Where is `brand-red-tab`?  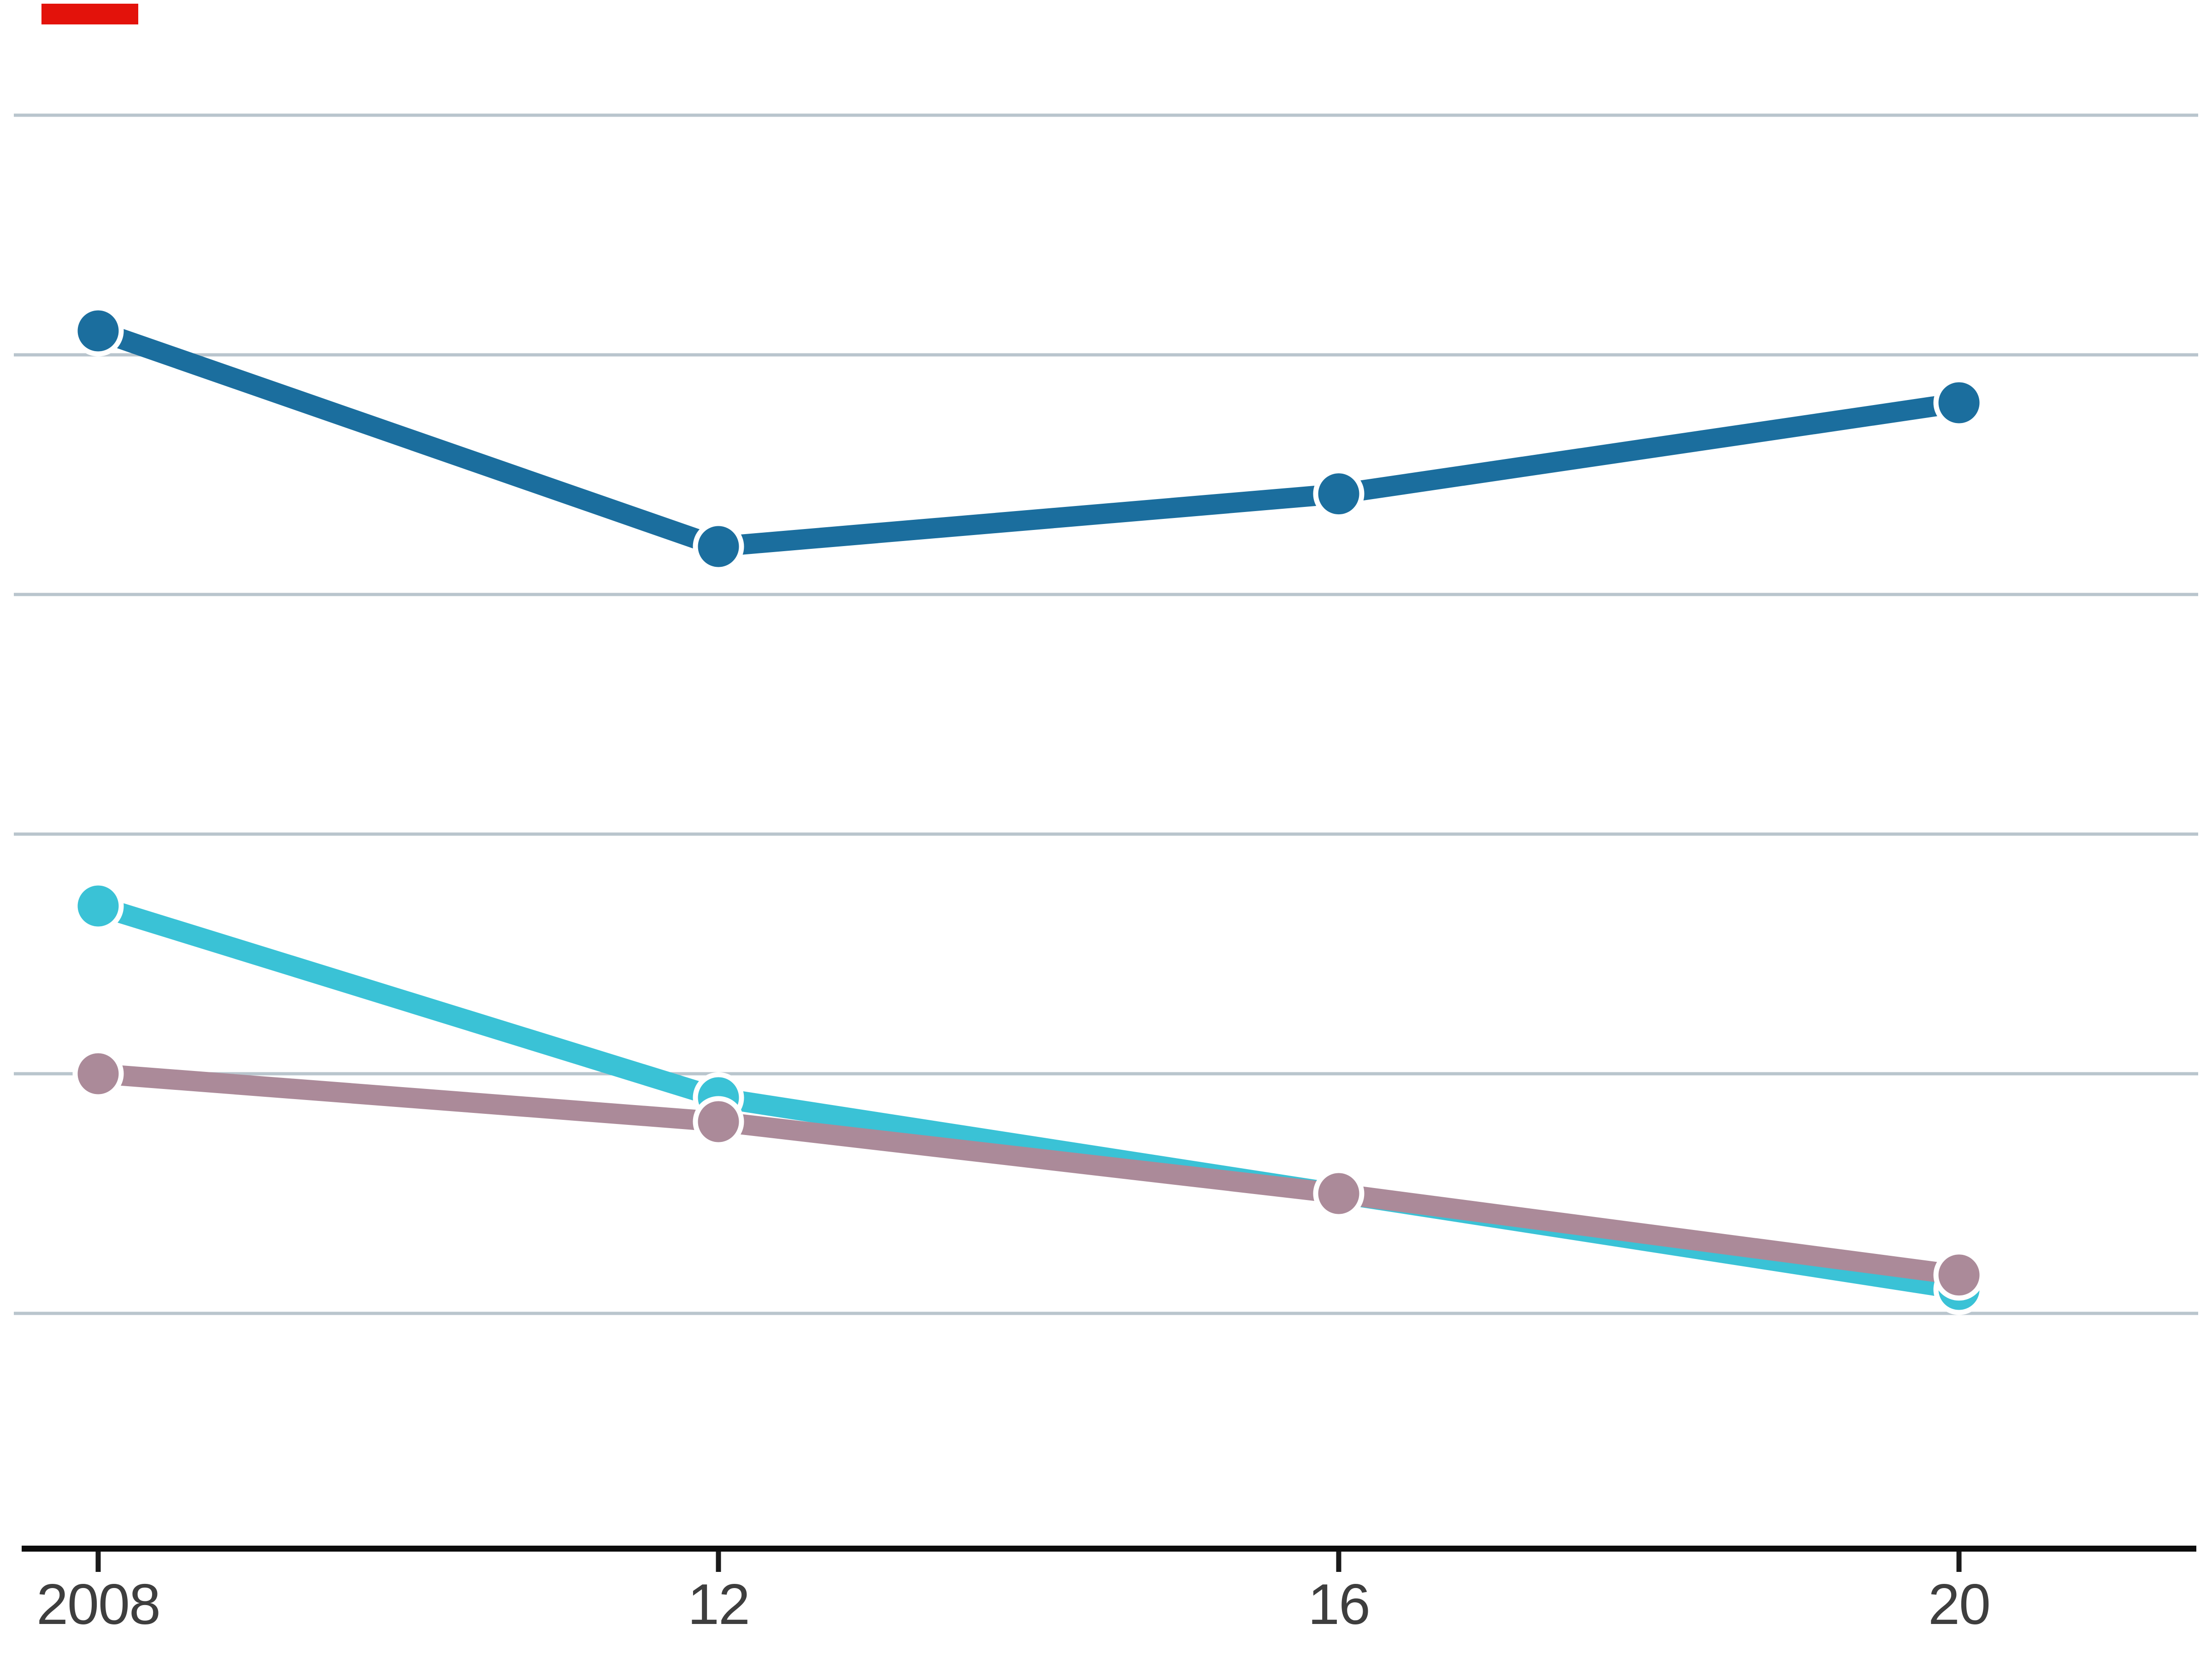
brand-red-tab is located at coordinates (89, 14).